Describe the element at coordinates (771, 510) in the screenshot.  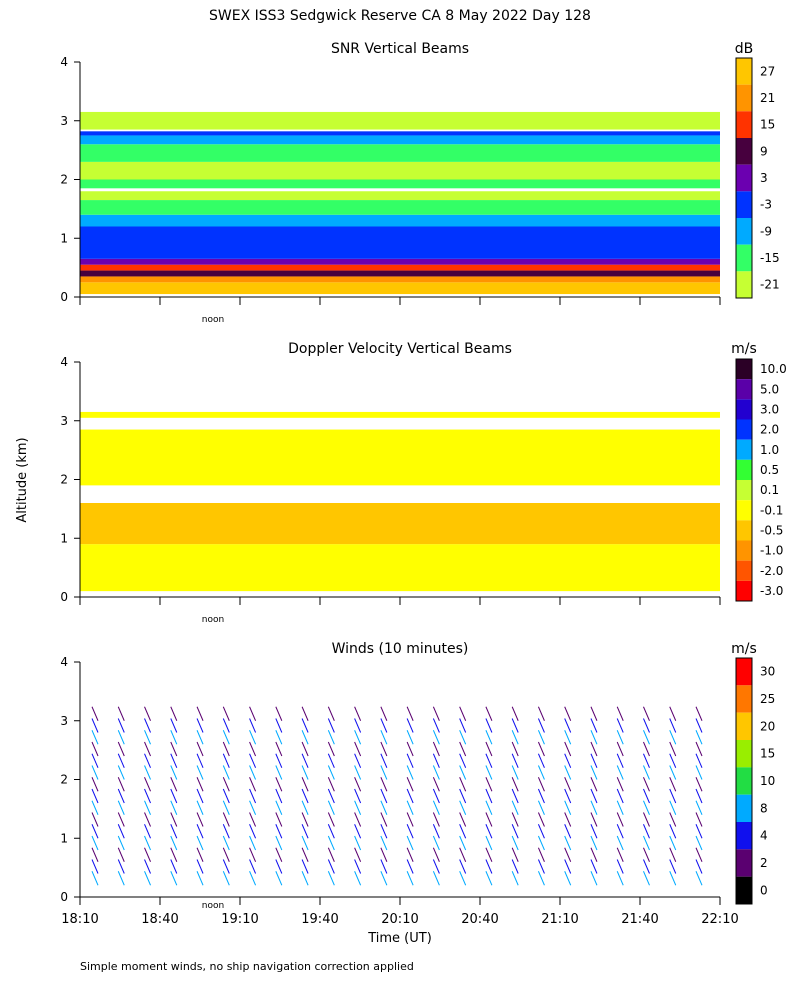
I see `colorbar-label: -0.1` at that location.